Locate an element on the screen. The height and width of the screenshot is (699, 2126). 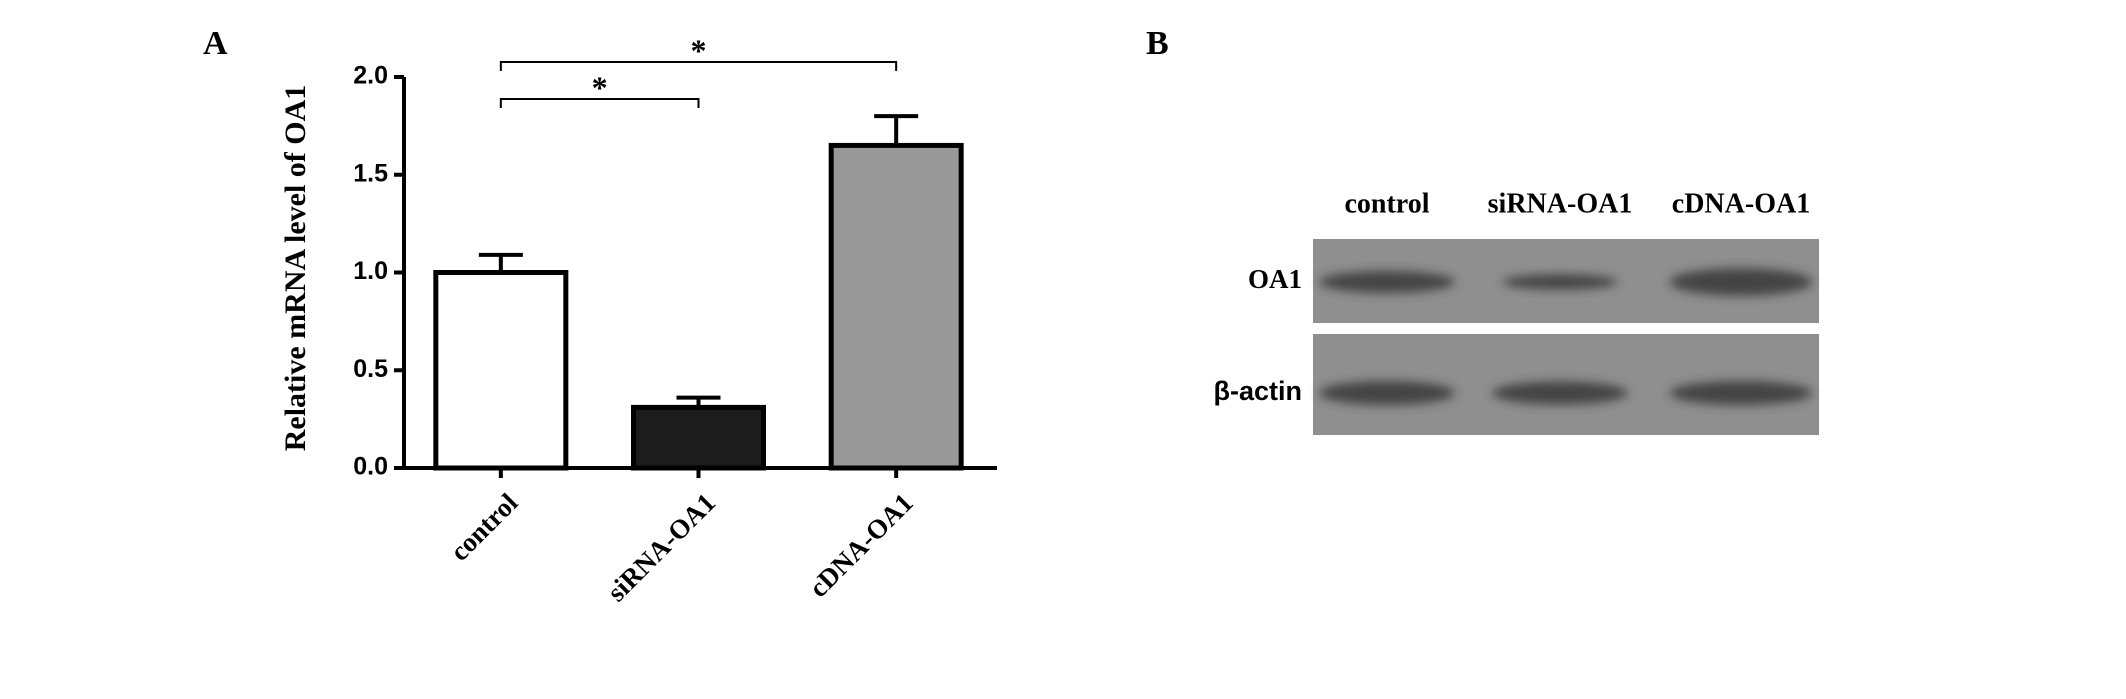
y-tick-label: 0.0 is located at coordinates (370, 467).